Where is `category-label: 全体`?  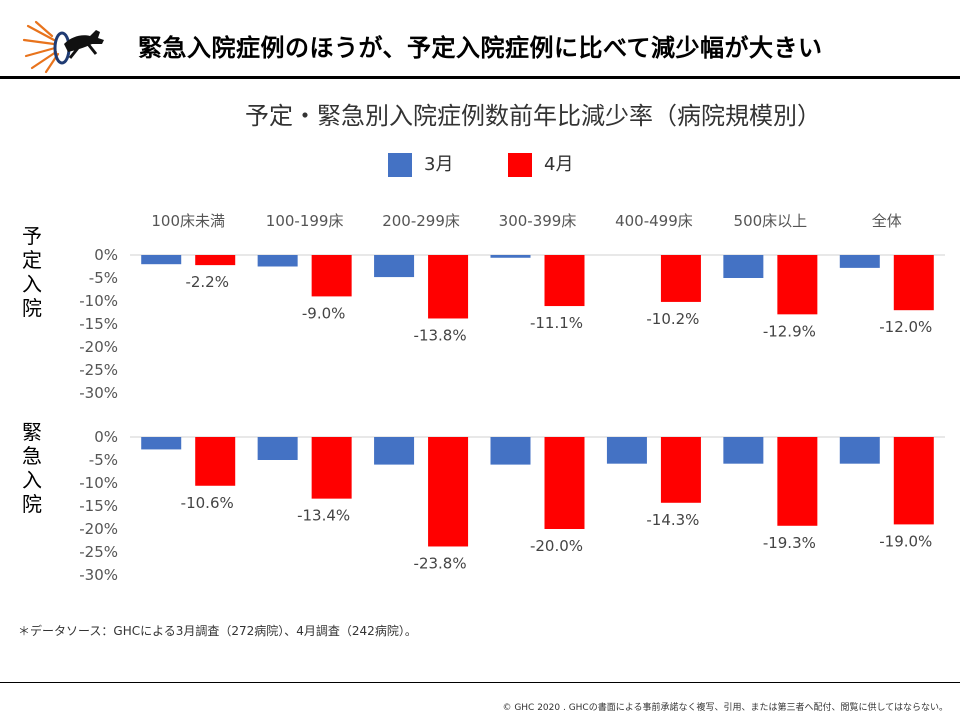
category-label: 全体 is located at coordinates (887, 221).